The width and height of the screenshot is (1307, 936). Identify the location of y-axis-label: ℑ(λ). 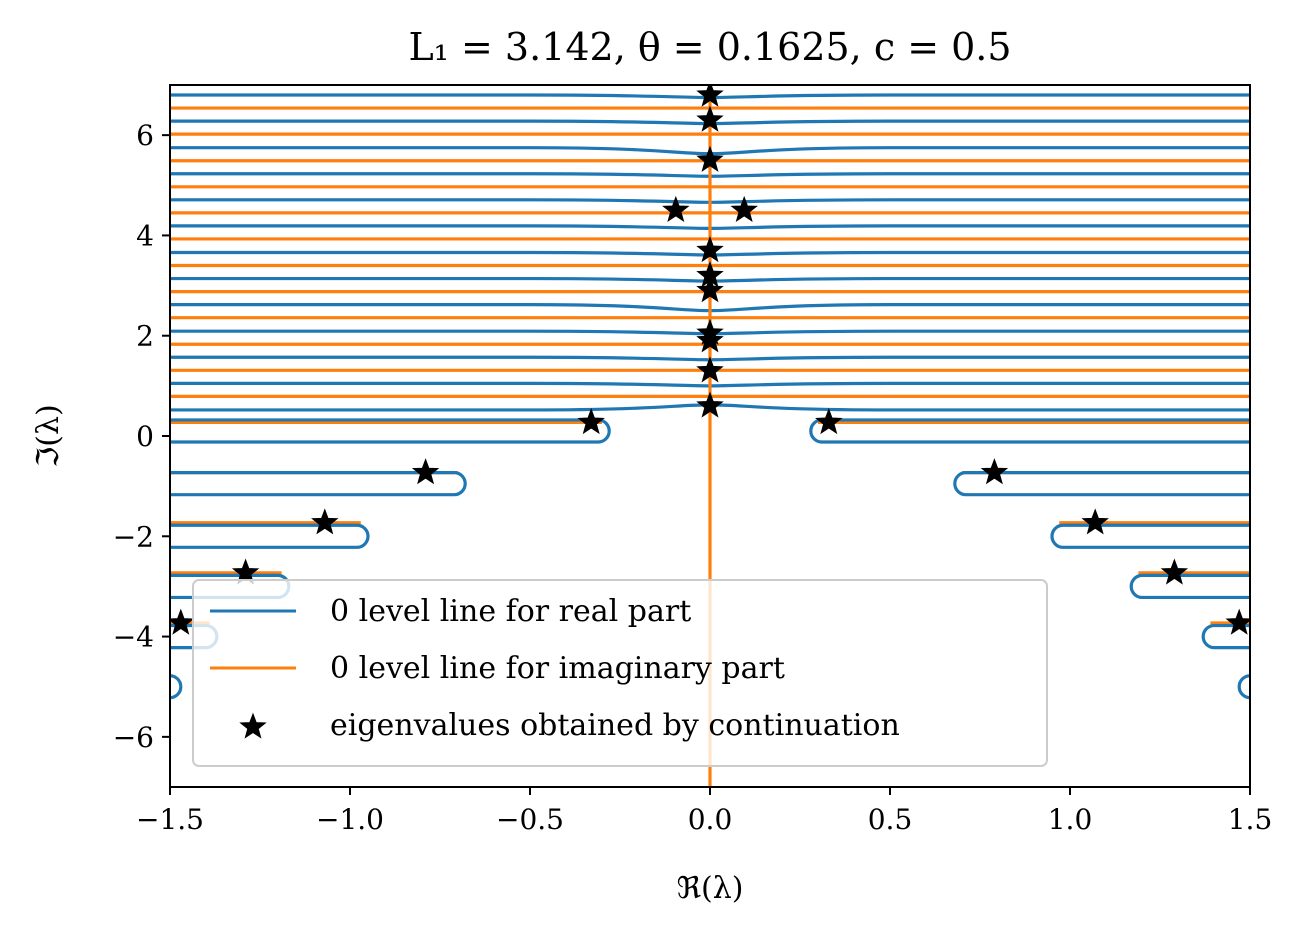
(48, 435).